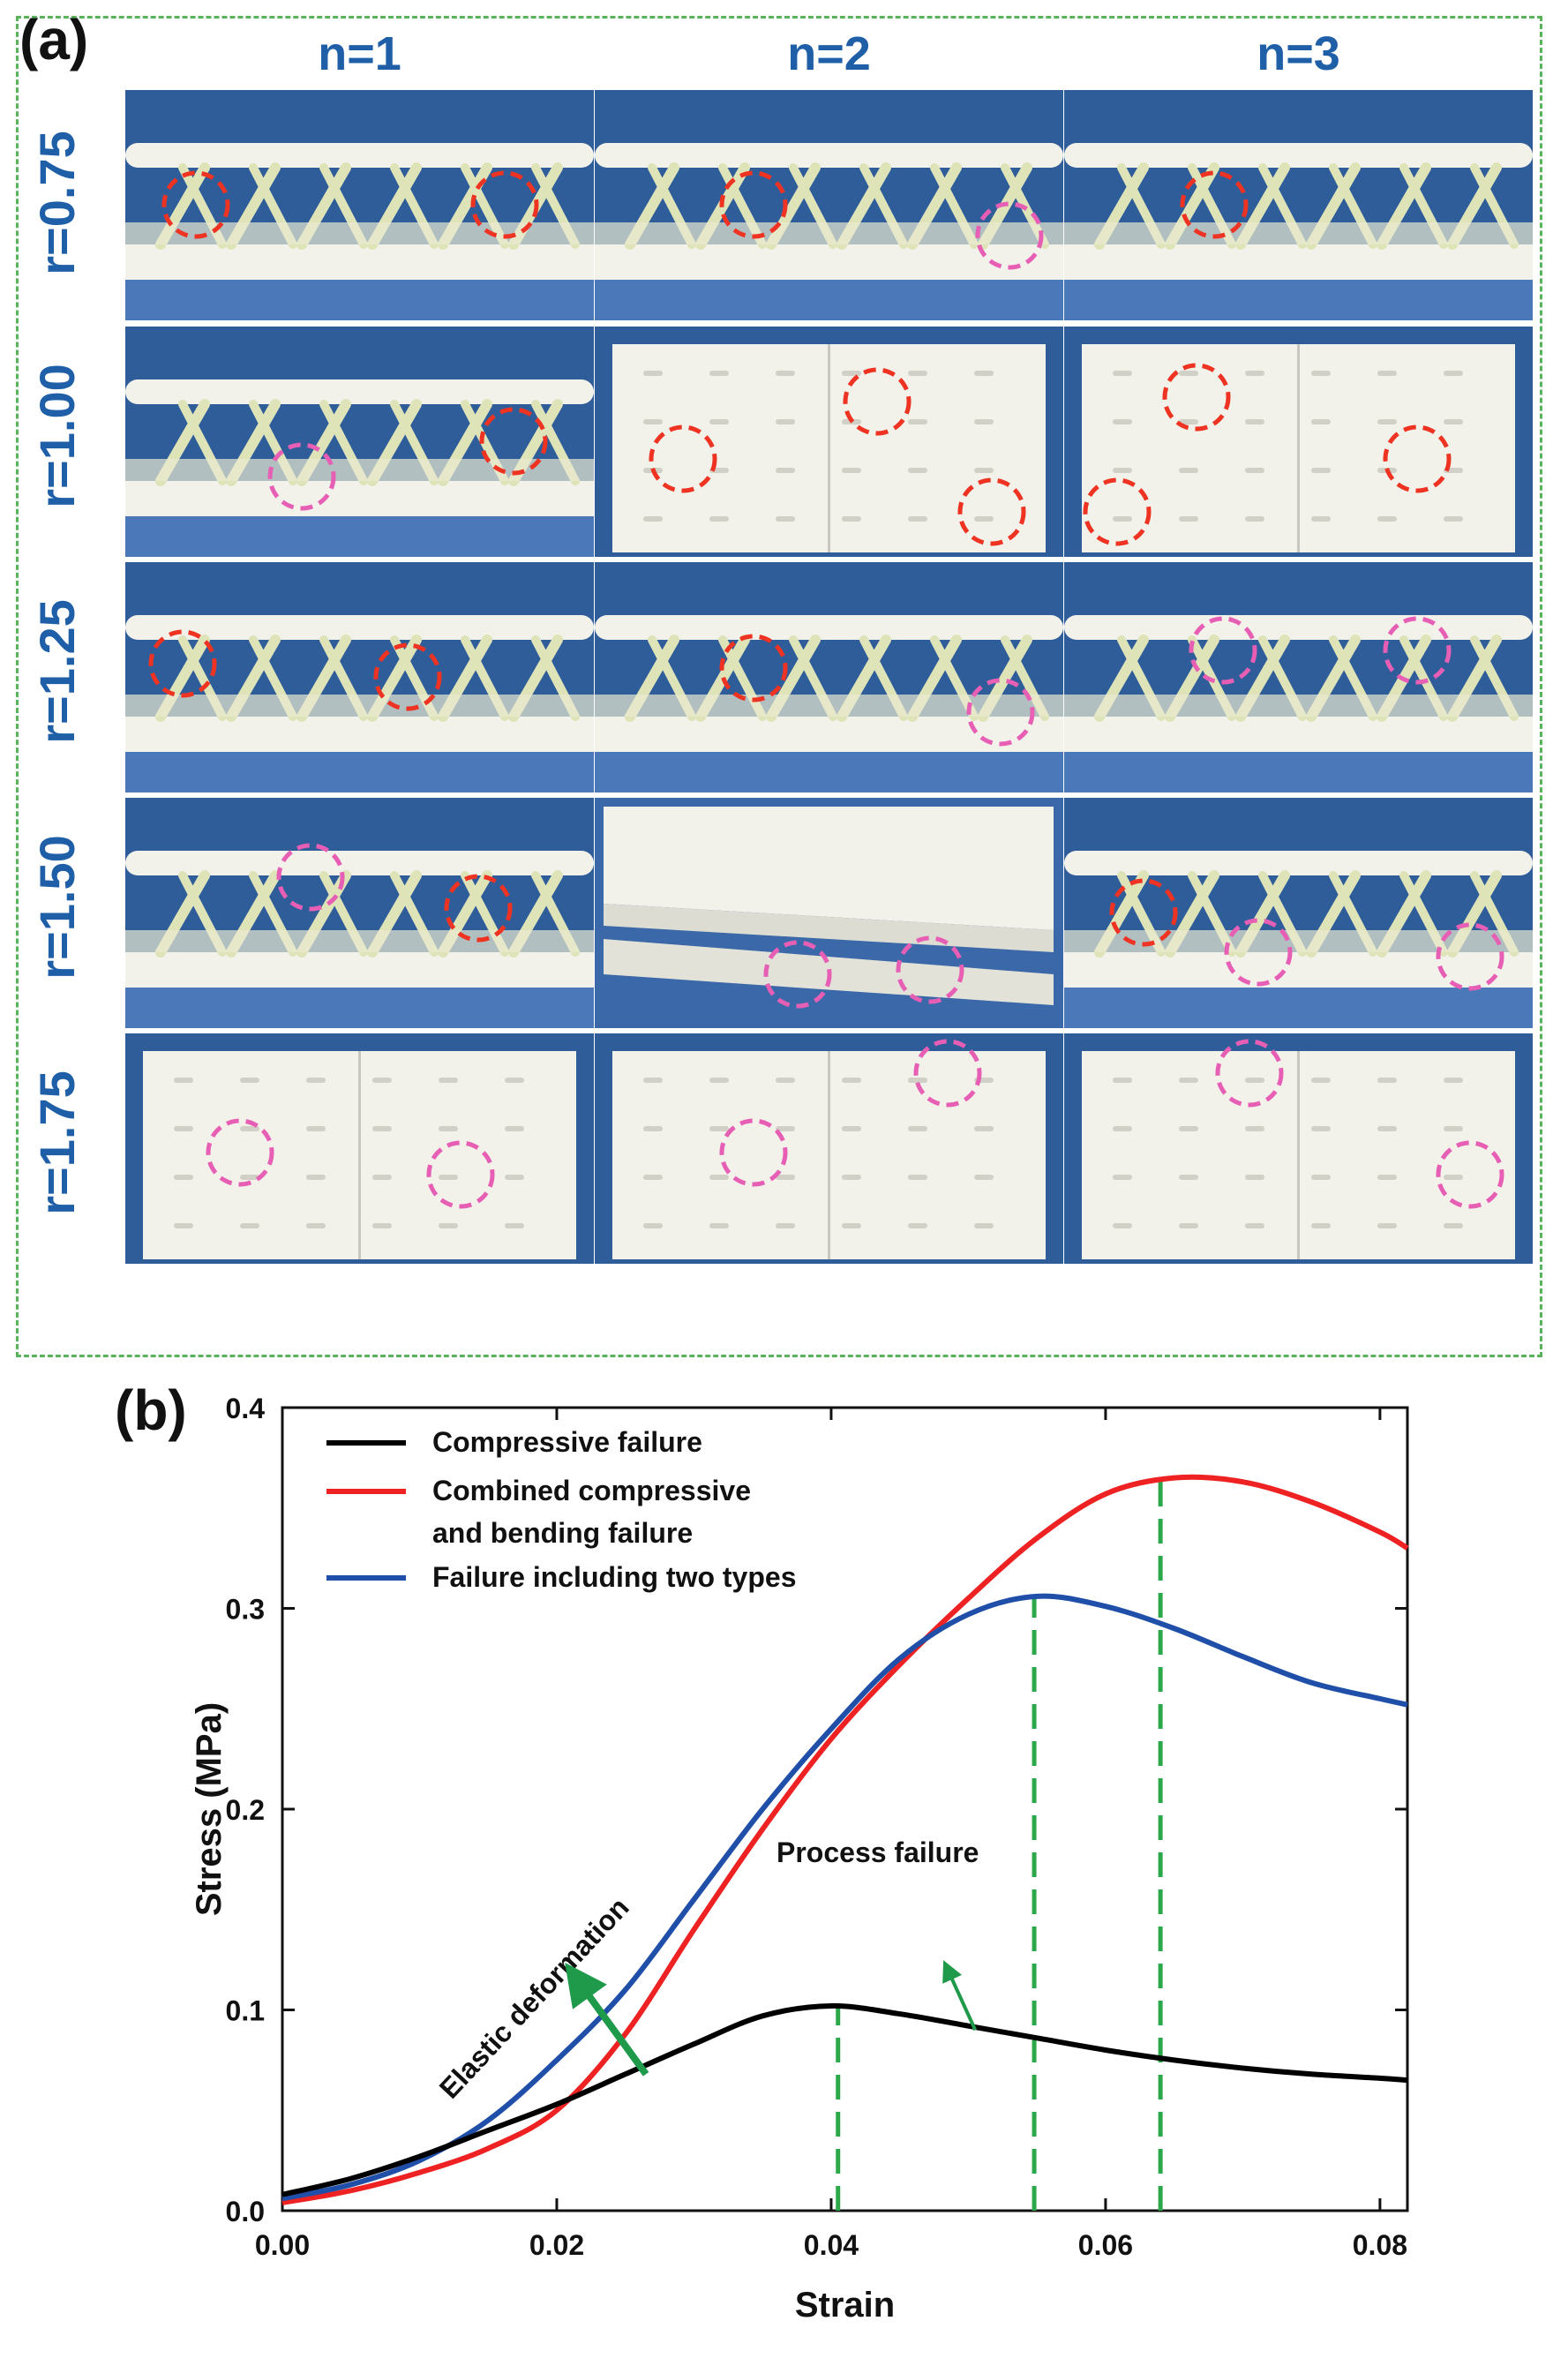  Describe the element at coordinates (877, 1852) in the screenshot. I see `process-failure-label: Process failure` at that location.